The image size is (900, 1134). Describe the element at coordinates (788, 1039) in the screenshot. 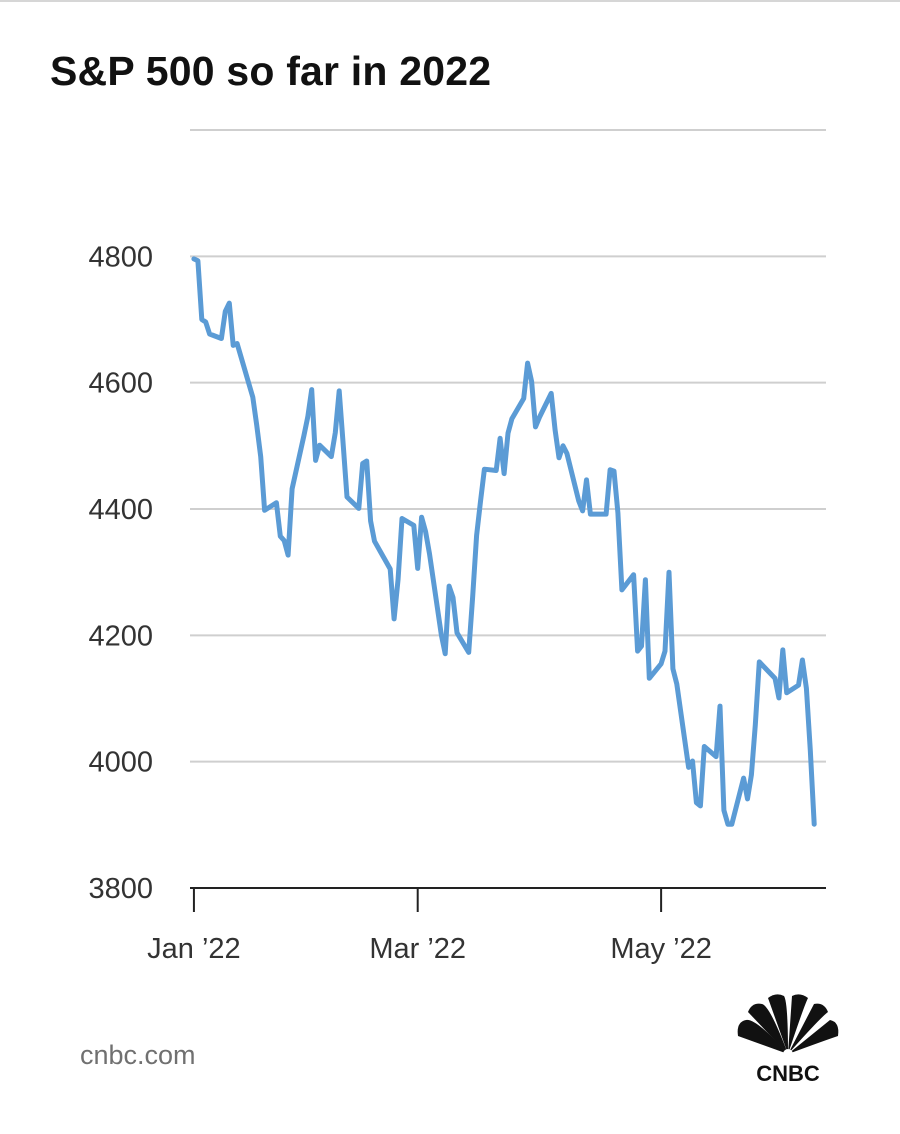

I see `cnbc-peacock-logo: CNBC` at that location.